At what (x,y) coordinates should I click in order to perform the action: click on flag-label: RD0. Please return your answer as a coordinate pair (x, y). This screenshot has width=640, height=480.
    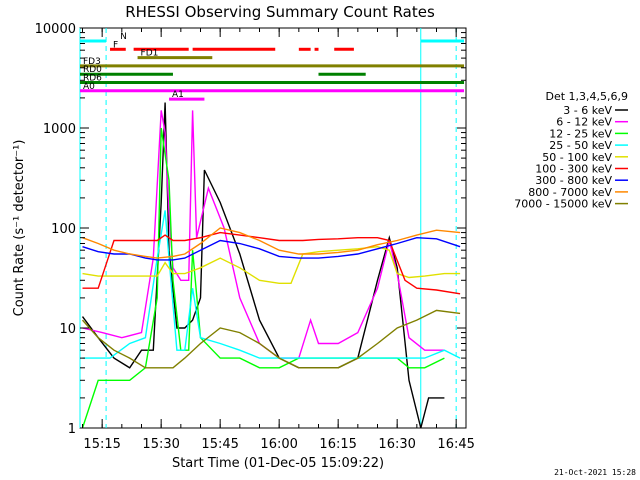
    Looking at the image, I should click on (92, 70).